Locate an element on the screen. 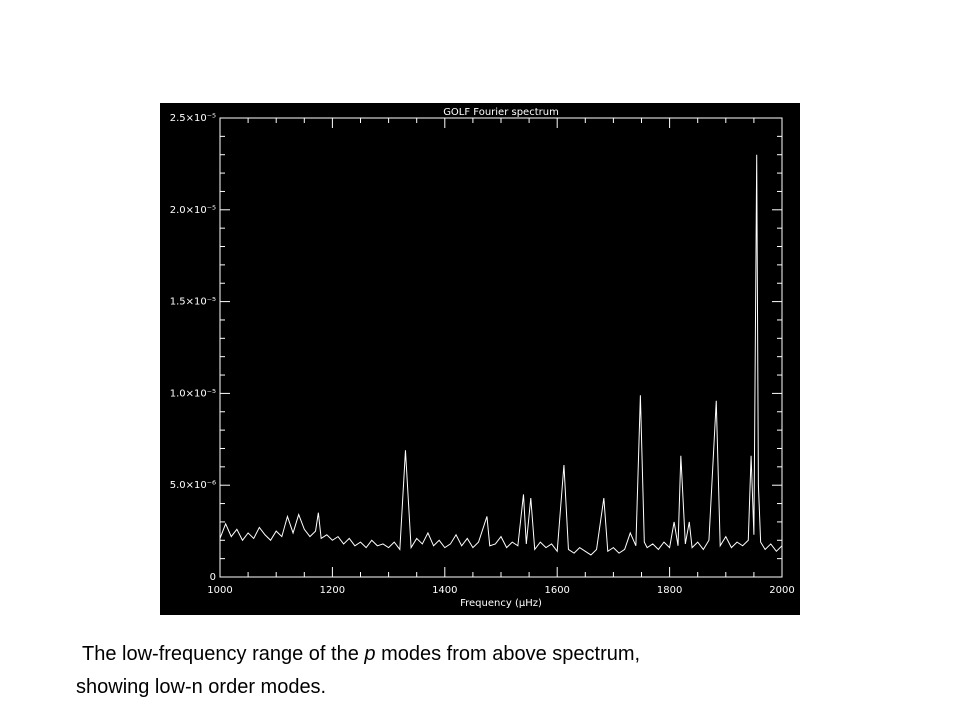  x-tick-label: 1600 is located at coordinates (556, 590).